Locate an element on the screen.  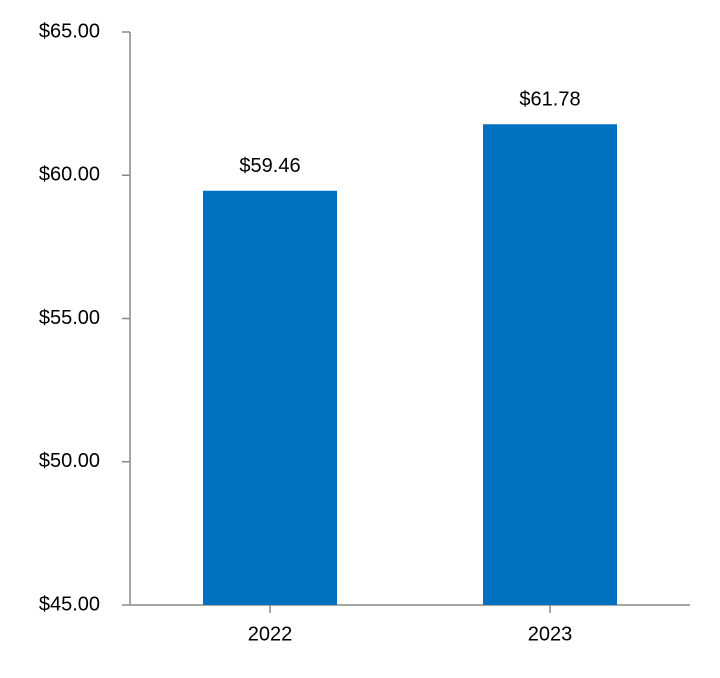
y-tick-label: $45.00 is located at coordinates (69, 604).